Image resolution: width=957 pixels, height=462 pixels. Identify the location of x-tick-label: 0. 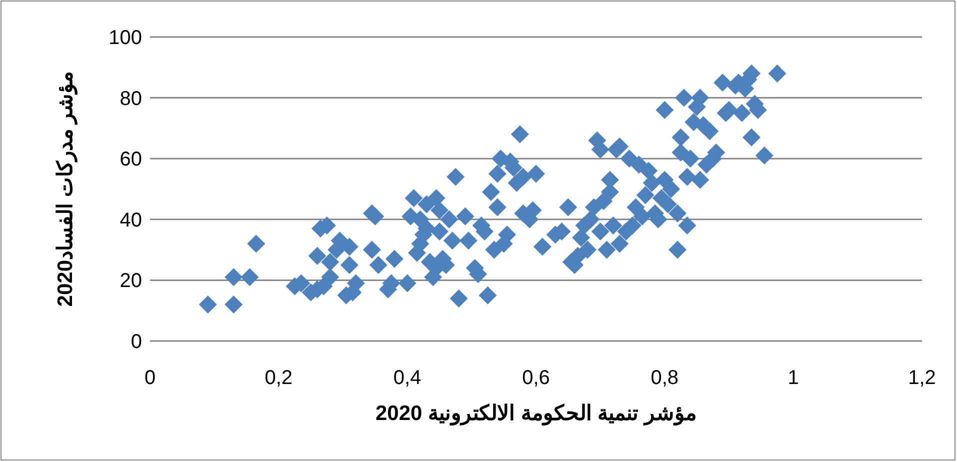
(150, 378).